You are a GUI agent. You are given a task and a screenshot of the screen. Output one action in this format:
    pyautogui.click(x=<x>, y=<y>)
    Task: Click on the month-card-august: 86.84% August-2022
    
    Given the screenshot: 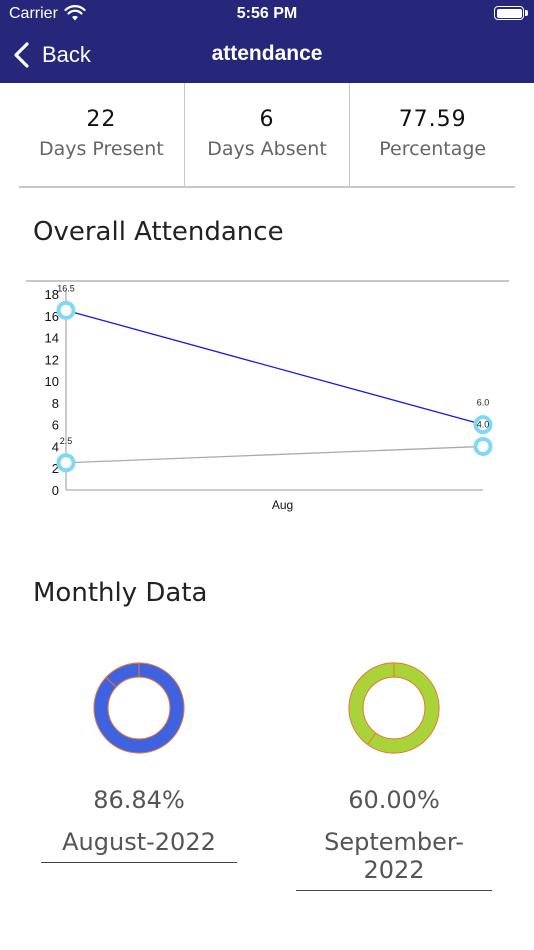 What is the action you would take?
    pyautogui.click(x=139, y=761)
    